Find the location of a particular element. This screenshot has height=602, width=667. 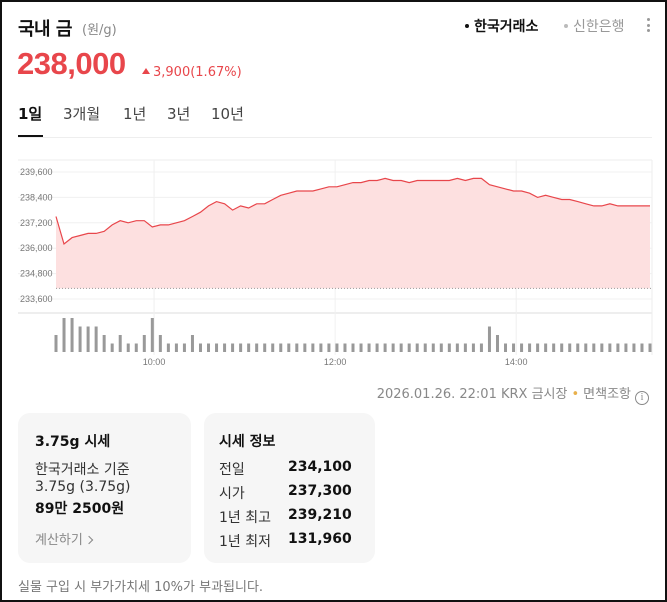

source-krx-label: 한국거래소 is located at coordinates (506, 27).